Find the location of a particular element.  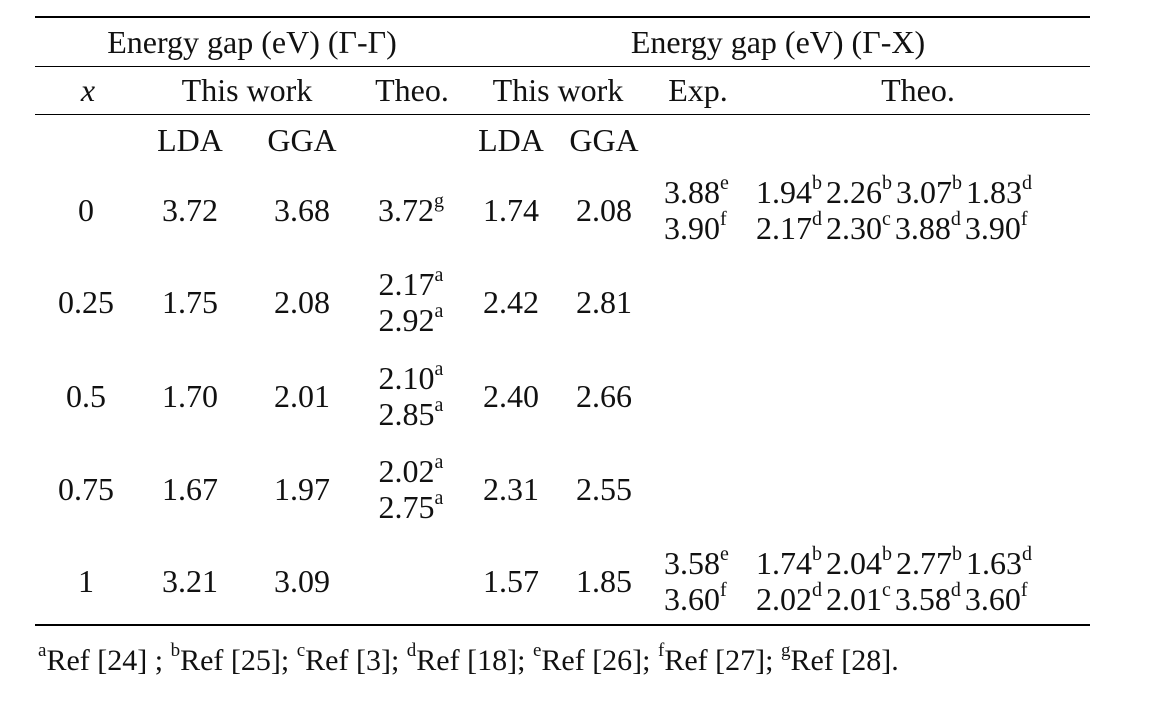

bottom-rule is located at coordinates (562, 625).